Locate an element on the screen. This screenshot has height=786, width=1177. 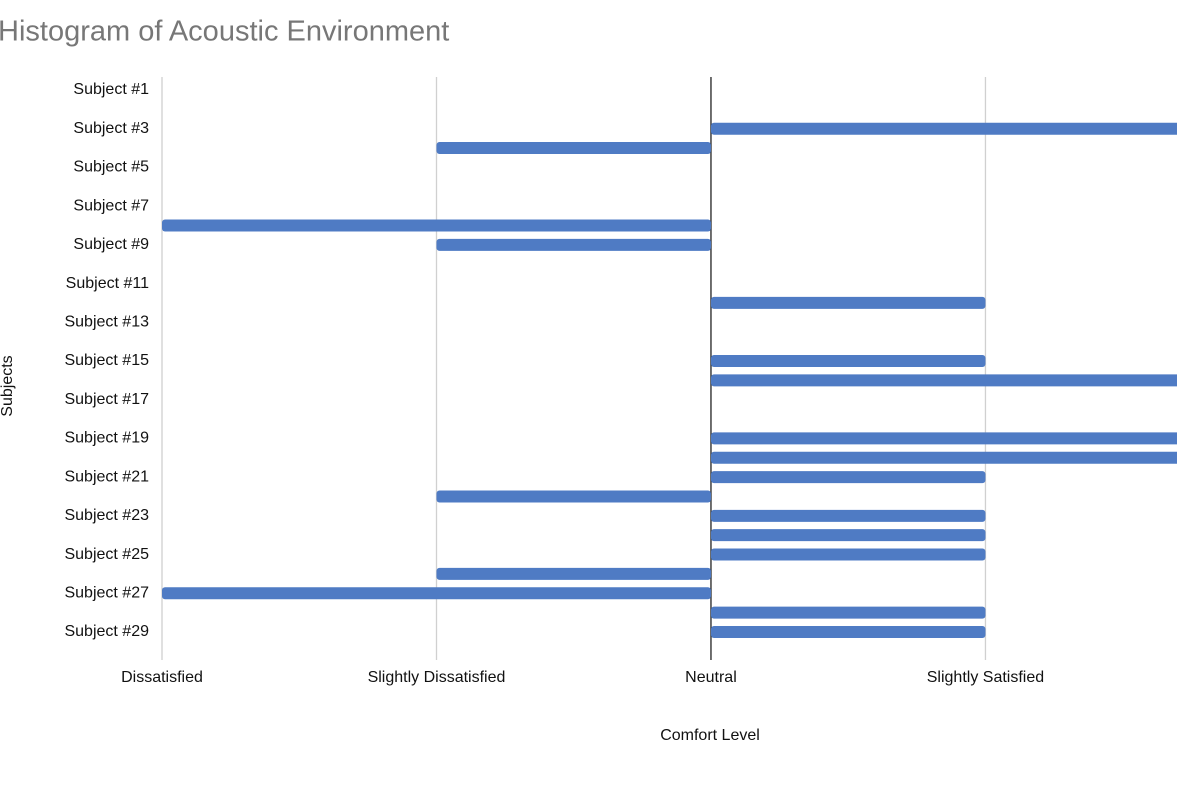
y-tick-label: Subject #25 is located at coordinates (106, 554).